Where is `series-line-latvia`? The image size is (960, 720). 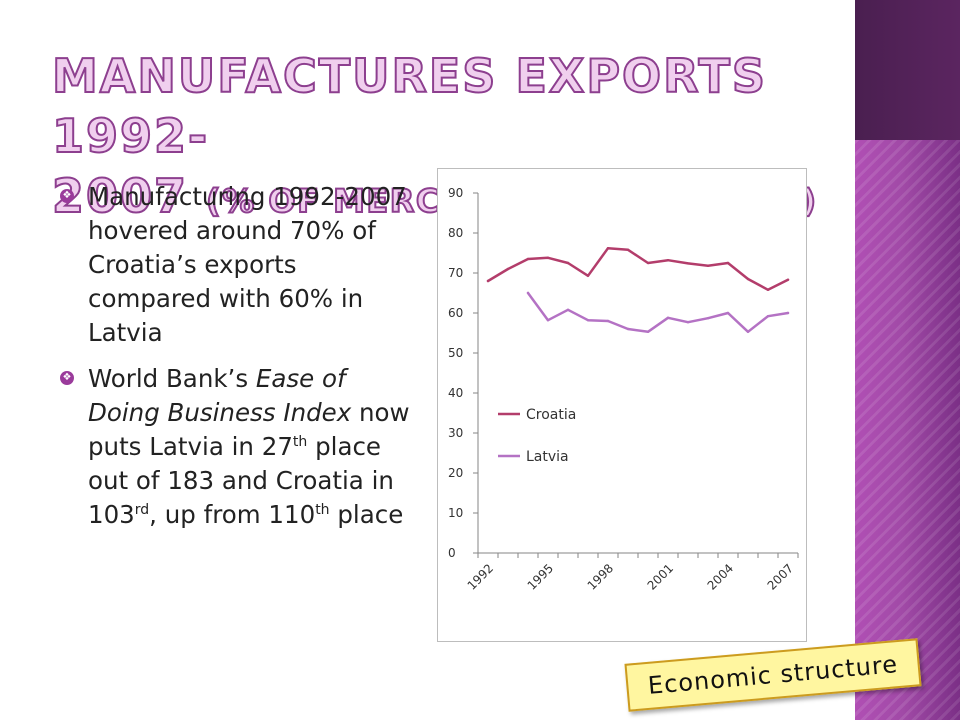
series-line-latvia is located at coordinates (658, 312).